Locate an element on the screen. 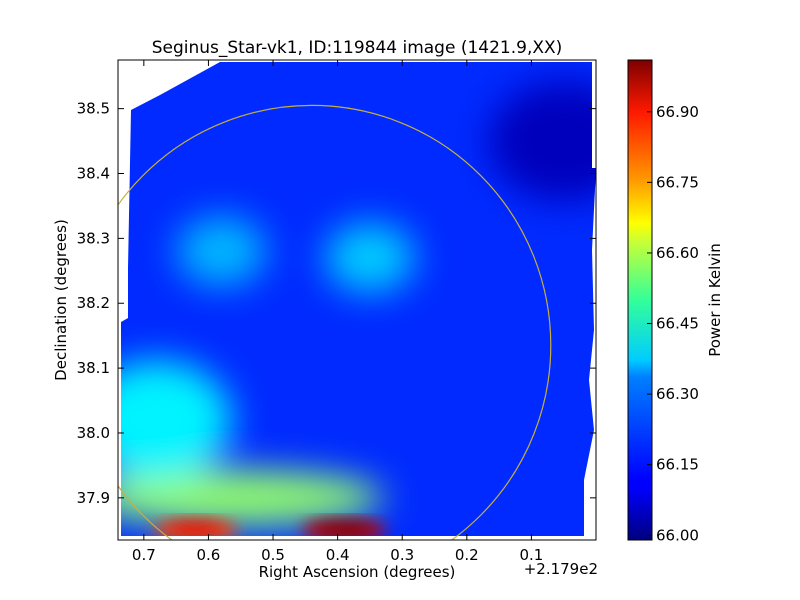 This screenshot has width=800, height=600. heatmap-hot-spots is located at coordinates (270, 527).